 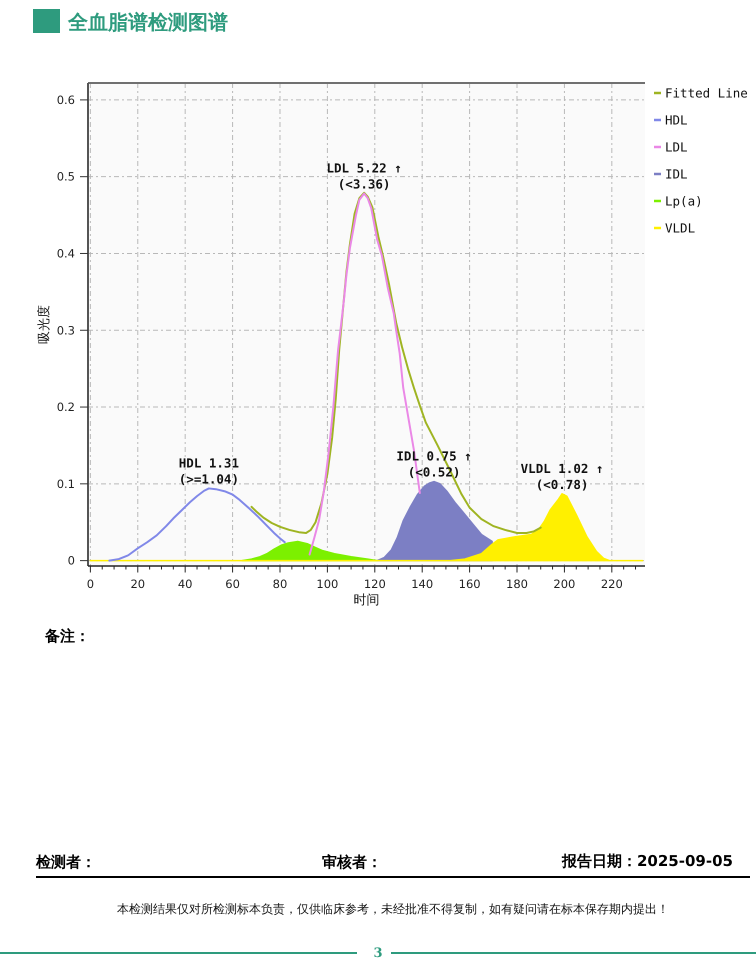 What do you see at coordinates (67, 636) in the screenshot?
I see `text: 备注：` at bounding box center [67, 636].